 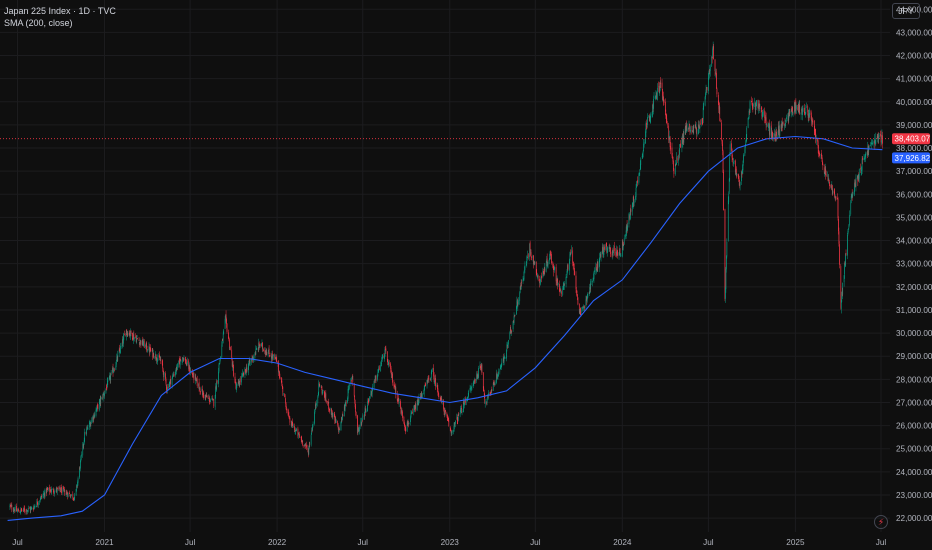 I want to click on currency-button: JPY, so click(x=906, y=11).